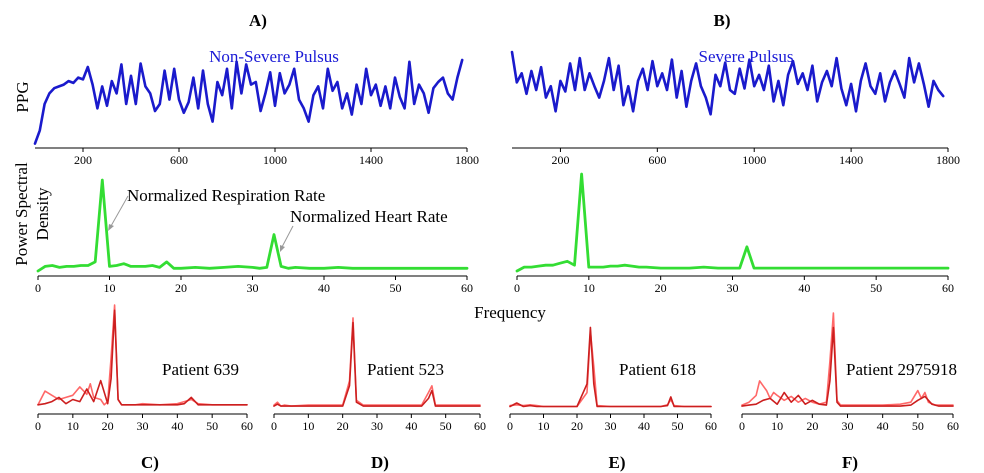  I want to click on annotation-resp-rate: Normalized Respiration Rate, so click(226, 195).